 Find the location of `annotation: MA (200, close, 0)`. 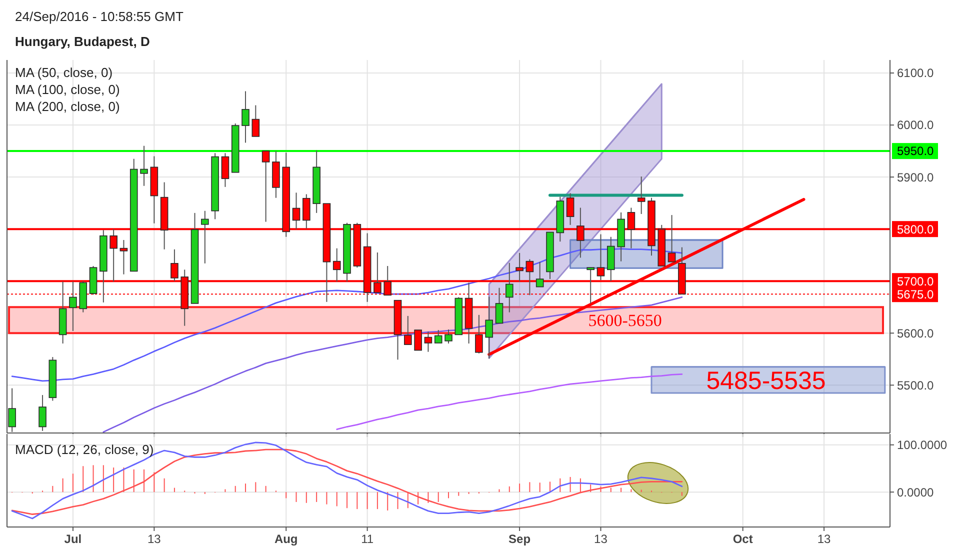

annotation: MA (200, close, 0) is located at coordinates (67, 106).